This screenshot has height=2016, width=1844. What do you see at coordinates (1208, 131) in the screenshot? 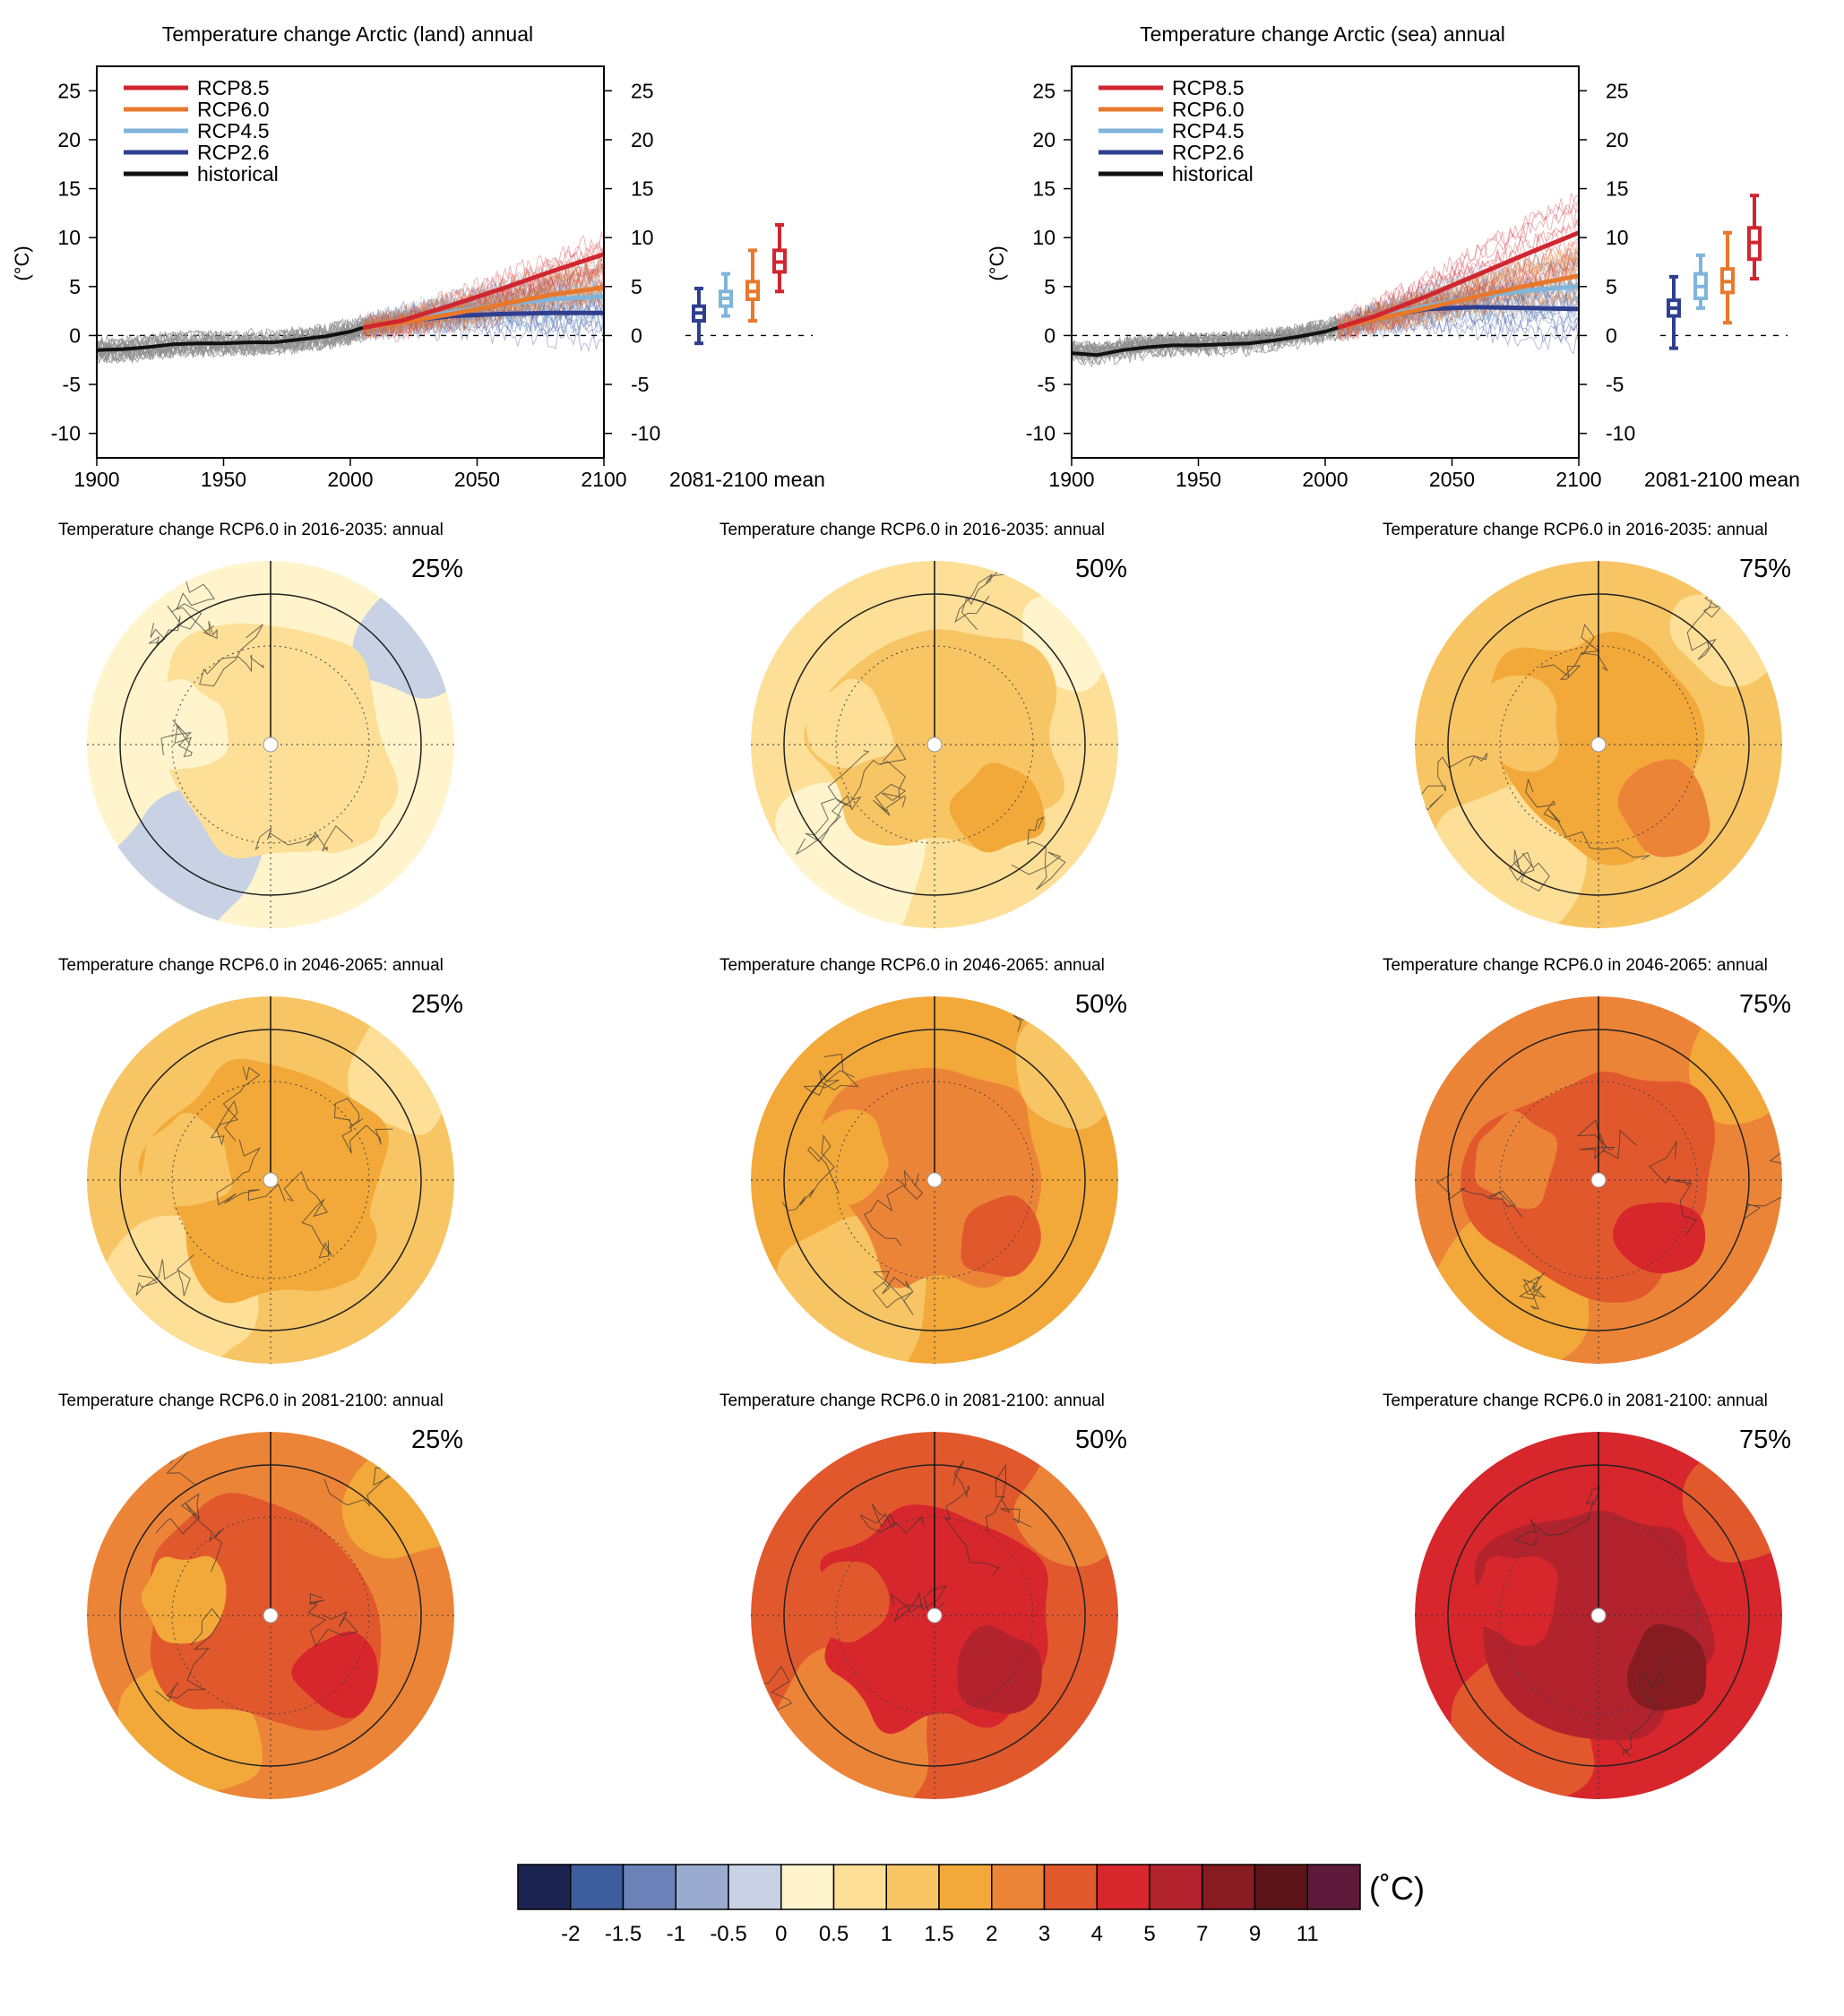
I see `legend-entry: RCP4.5` at bounding box center [1208, 131].